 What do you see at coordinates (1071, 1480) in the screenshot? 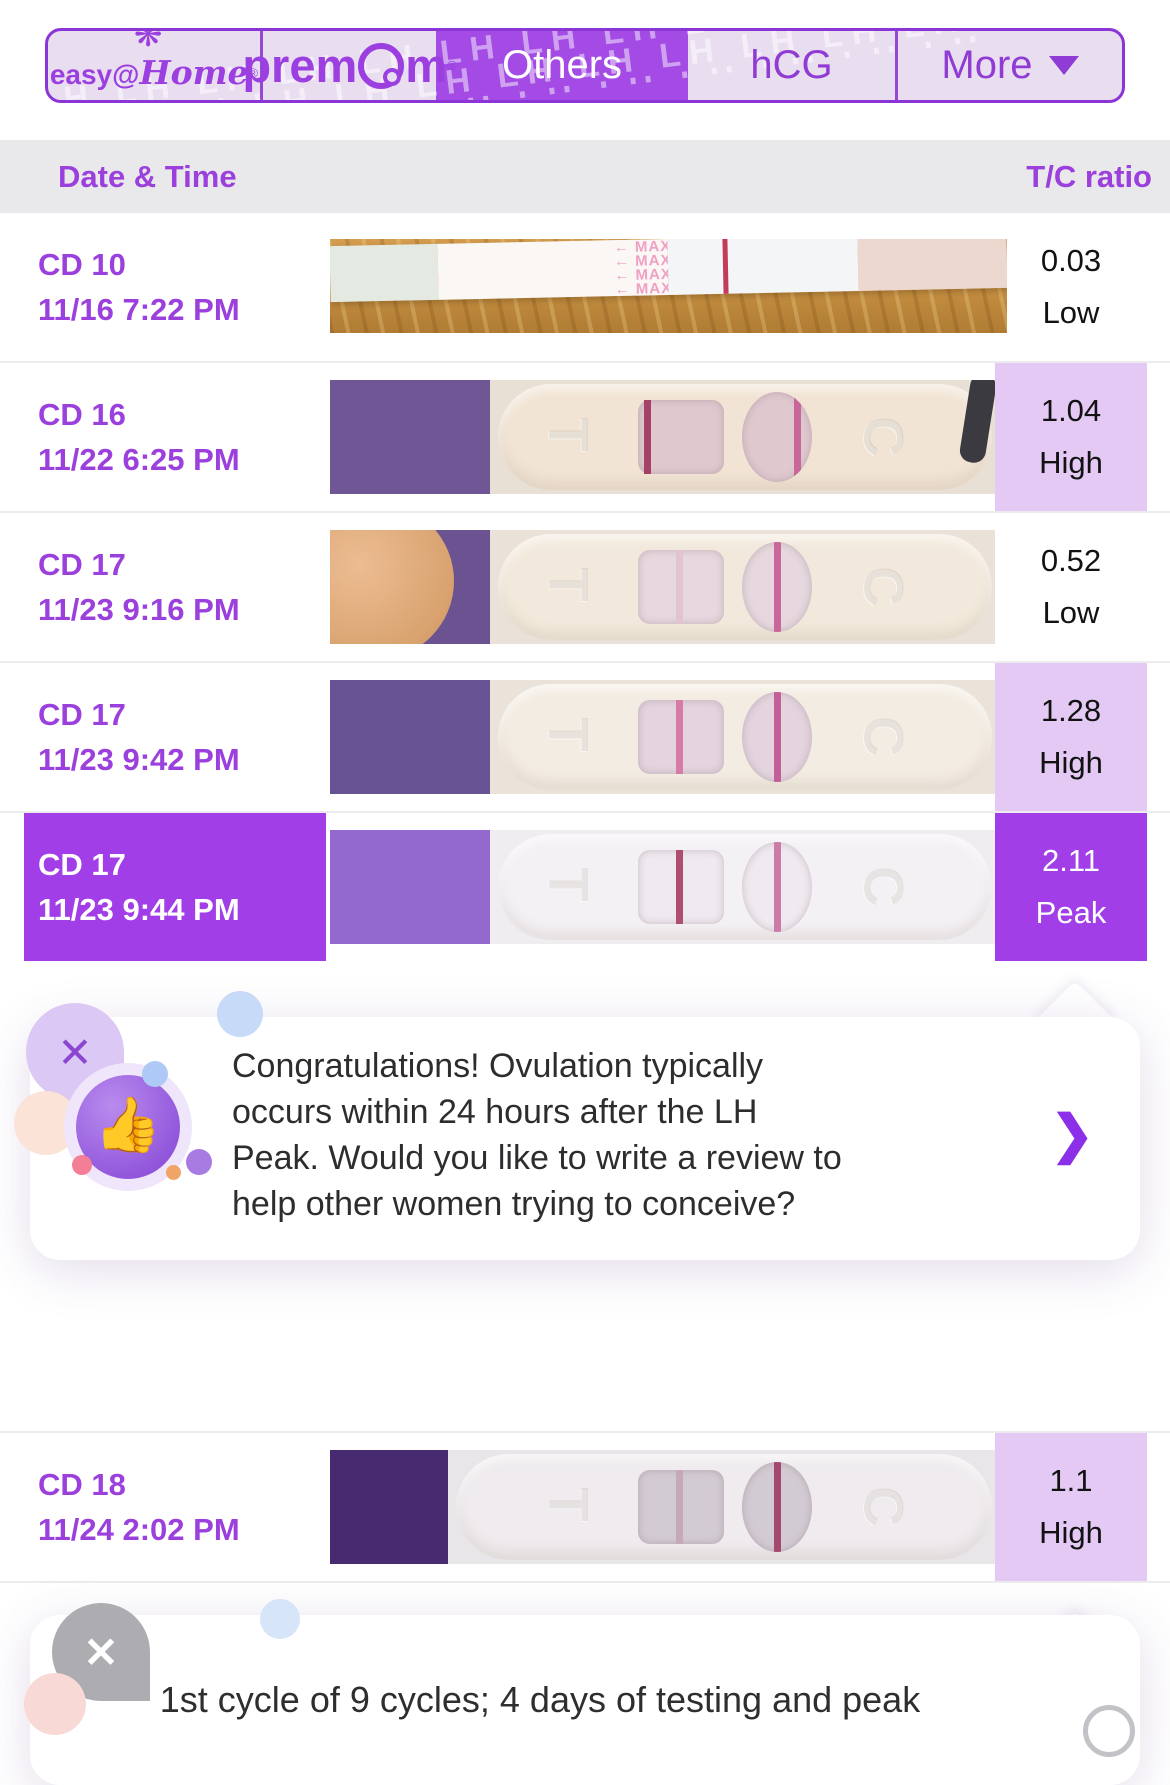
I see `ratio-value: 1.1` at bounding box center [1071, 1480].